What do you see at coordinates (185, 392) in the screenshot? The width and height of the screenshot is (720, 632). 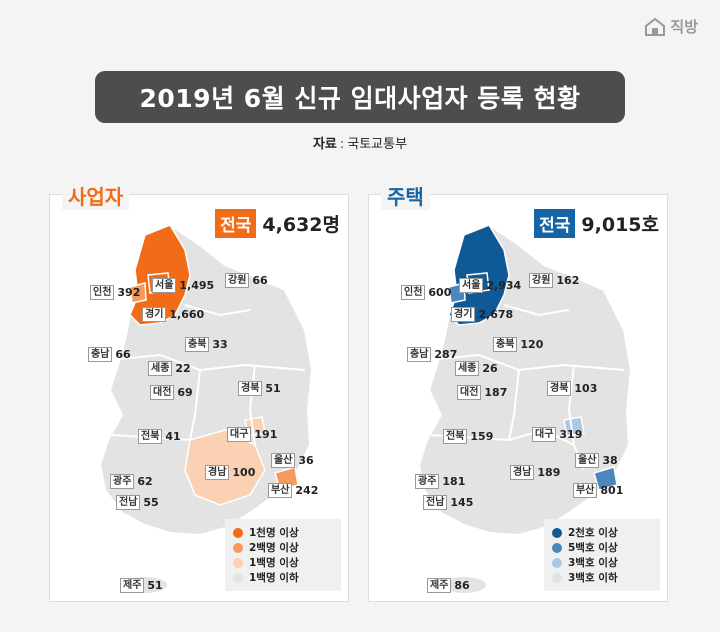 I see `region-value: 69` at bounding box center [185, 392].